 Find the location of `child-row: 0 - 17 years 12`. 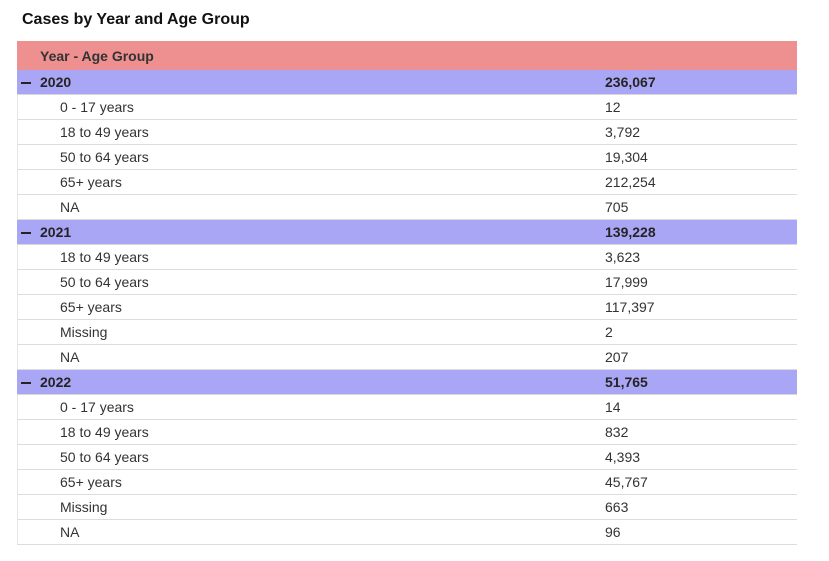

child-row: 0 - 17 years 12 is located at coordinates (407, 107).